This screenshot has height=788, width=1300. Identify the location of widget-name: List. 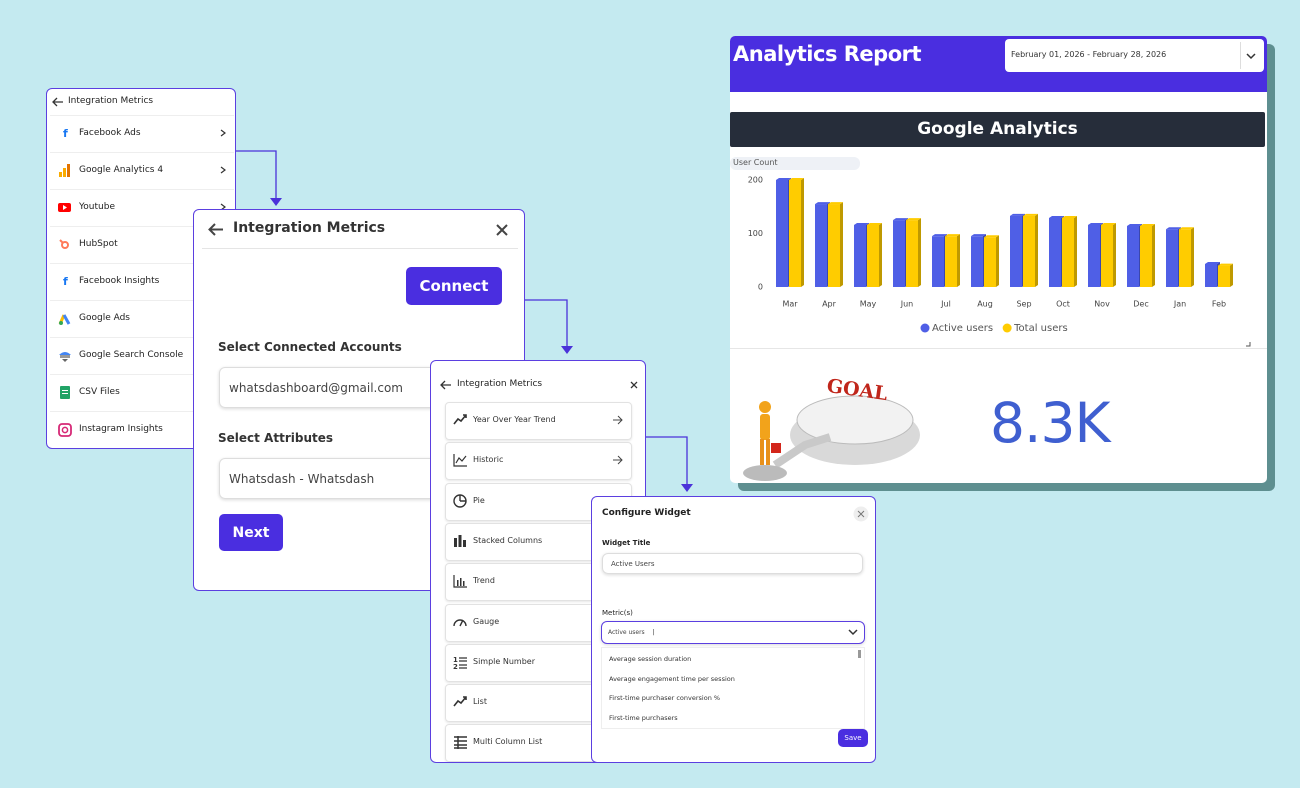
(480, 702).